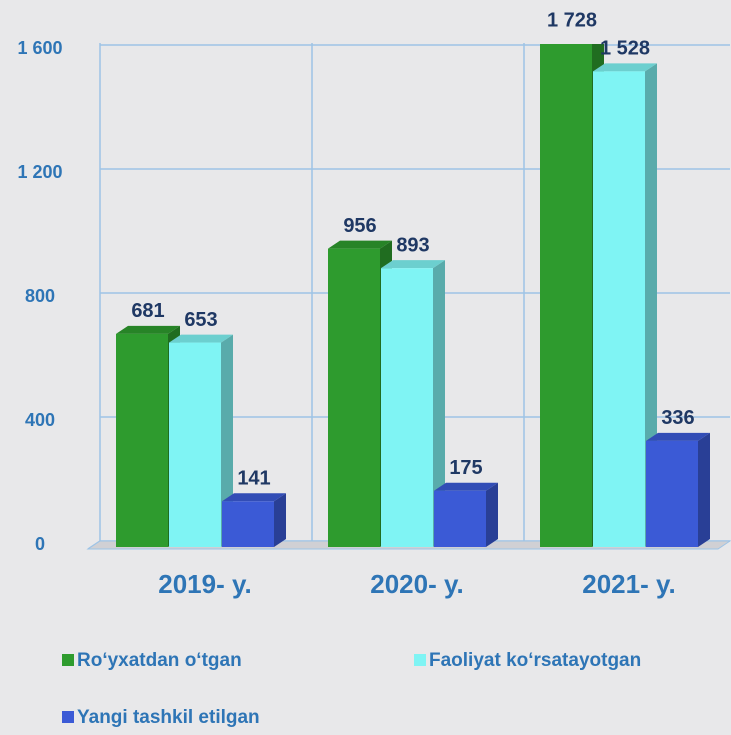 This screenshot has height=735, width=731. I want to click on data-label: 175, so click(465, 468).